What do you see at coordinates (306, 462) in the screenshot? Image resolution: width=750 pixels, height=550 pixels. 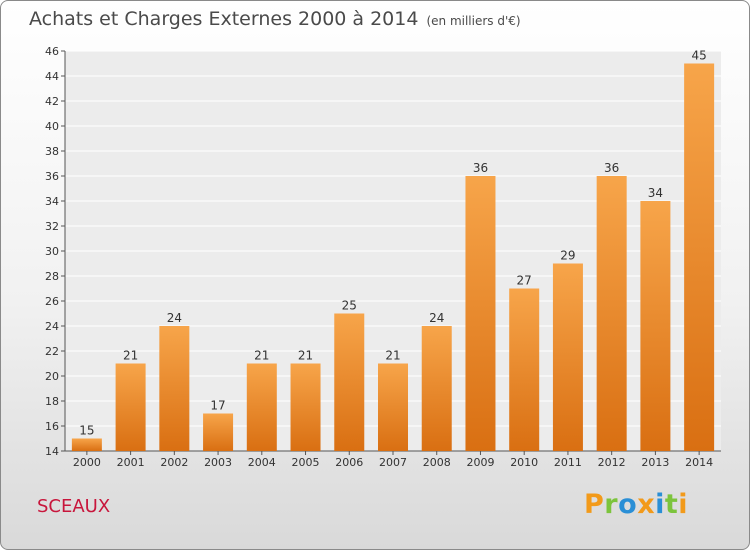 I see `x-tick-label: 2005` at bounding box center [306, 462].